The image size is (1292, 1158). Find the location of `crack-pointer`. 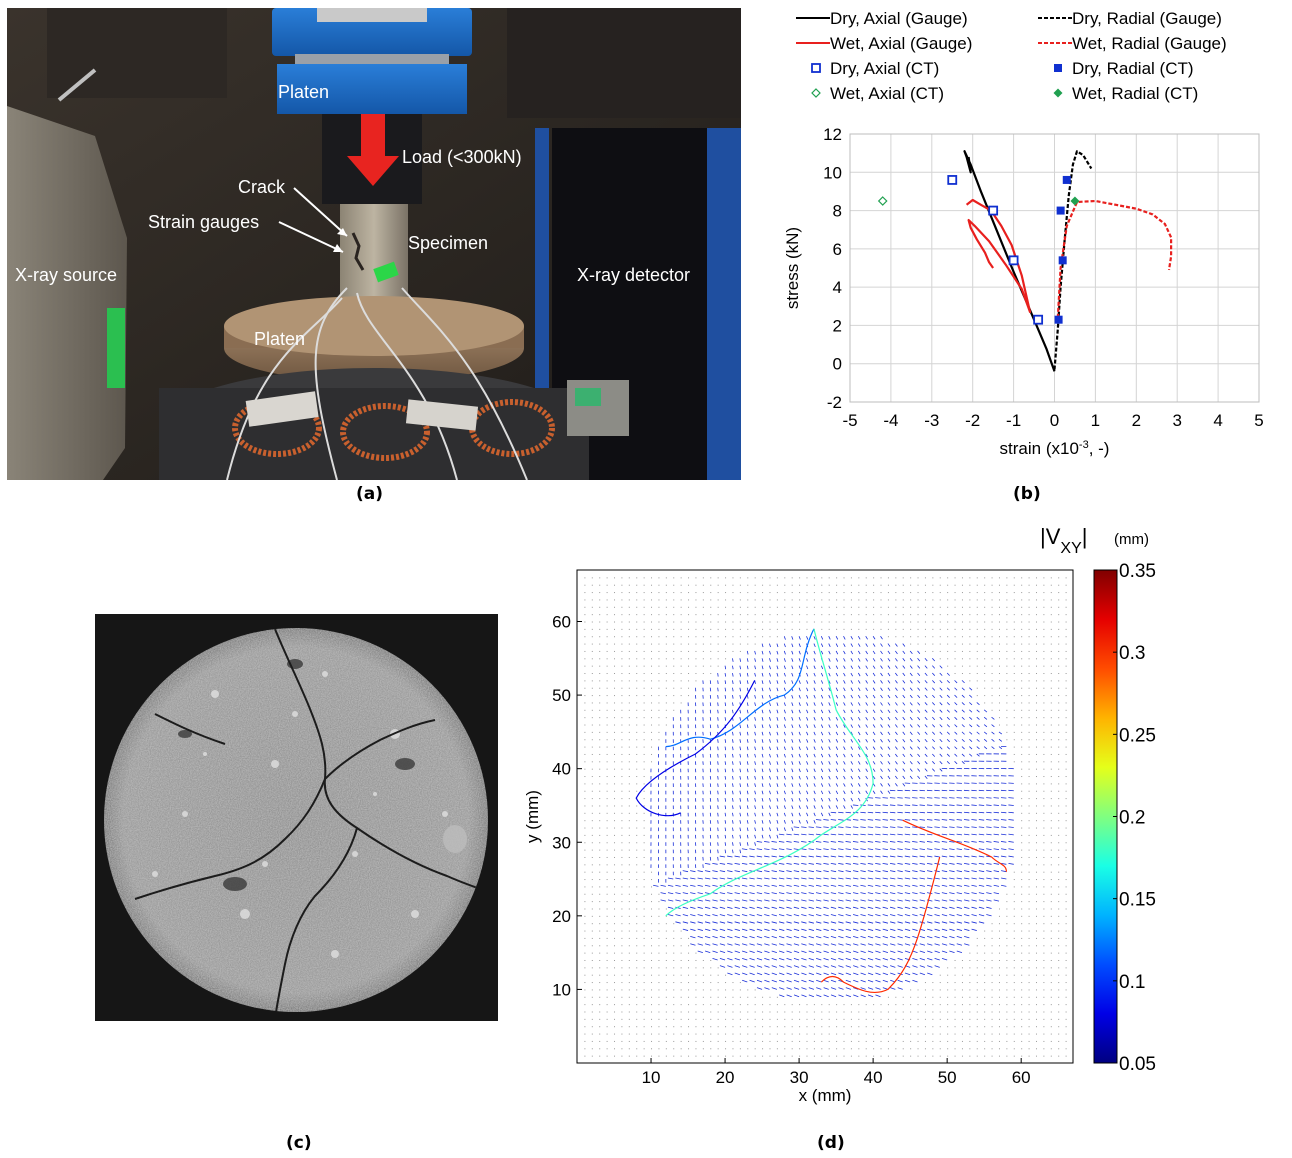

crack-pointer is located at coordinates (320, 212).